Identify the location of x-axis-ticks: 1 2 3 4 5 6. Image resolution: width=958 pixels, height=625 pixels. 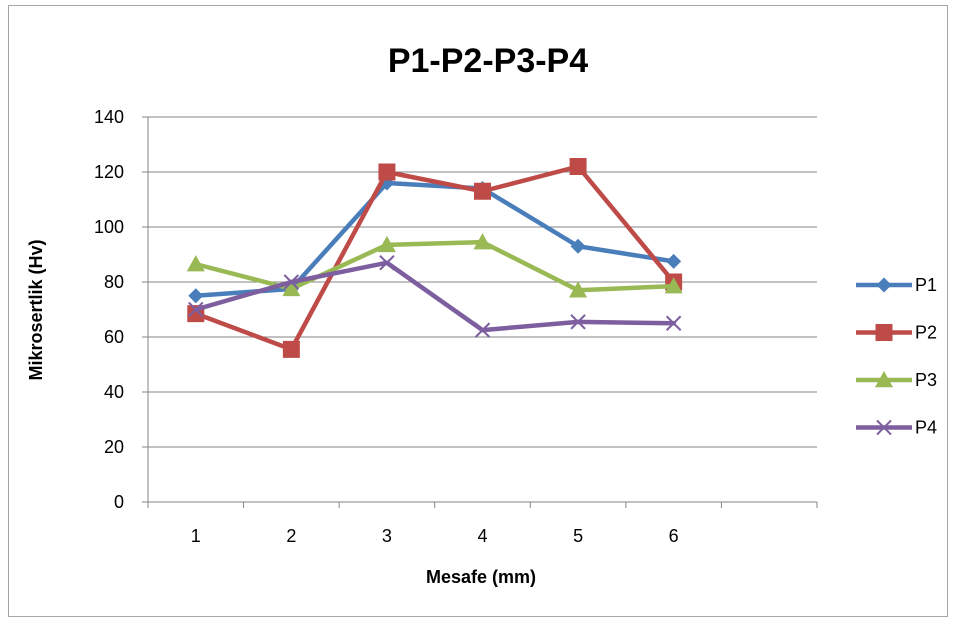
(435, 536).